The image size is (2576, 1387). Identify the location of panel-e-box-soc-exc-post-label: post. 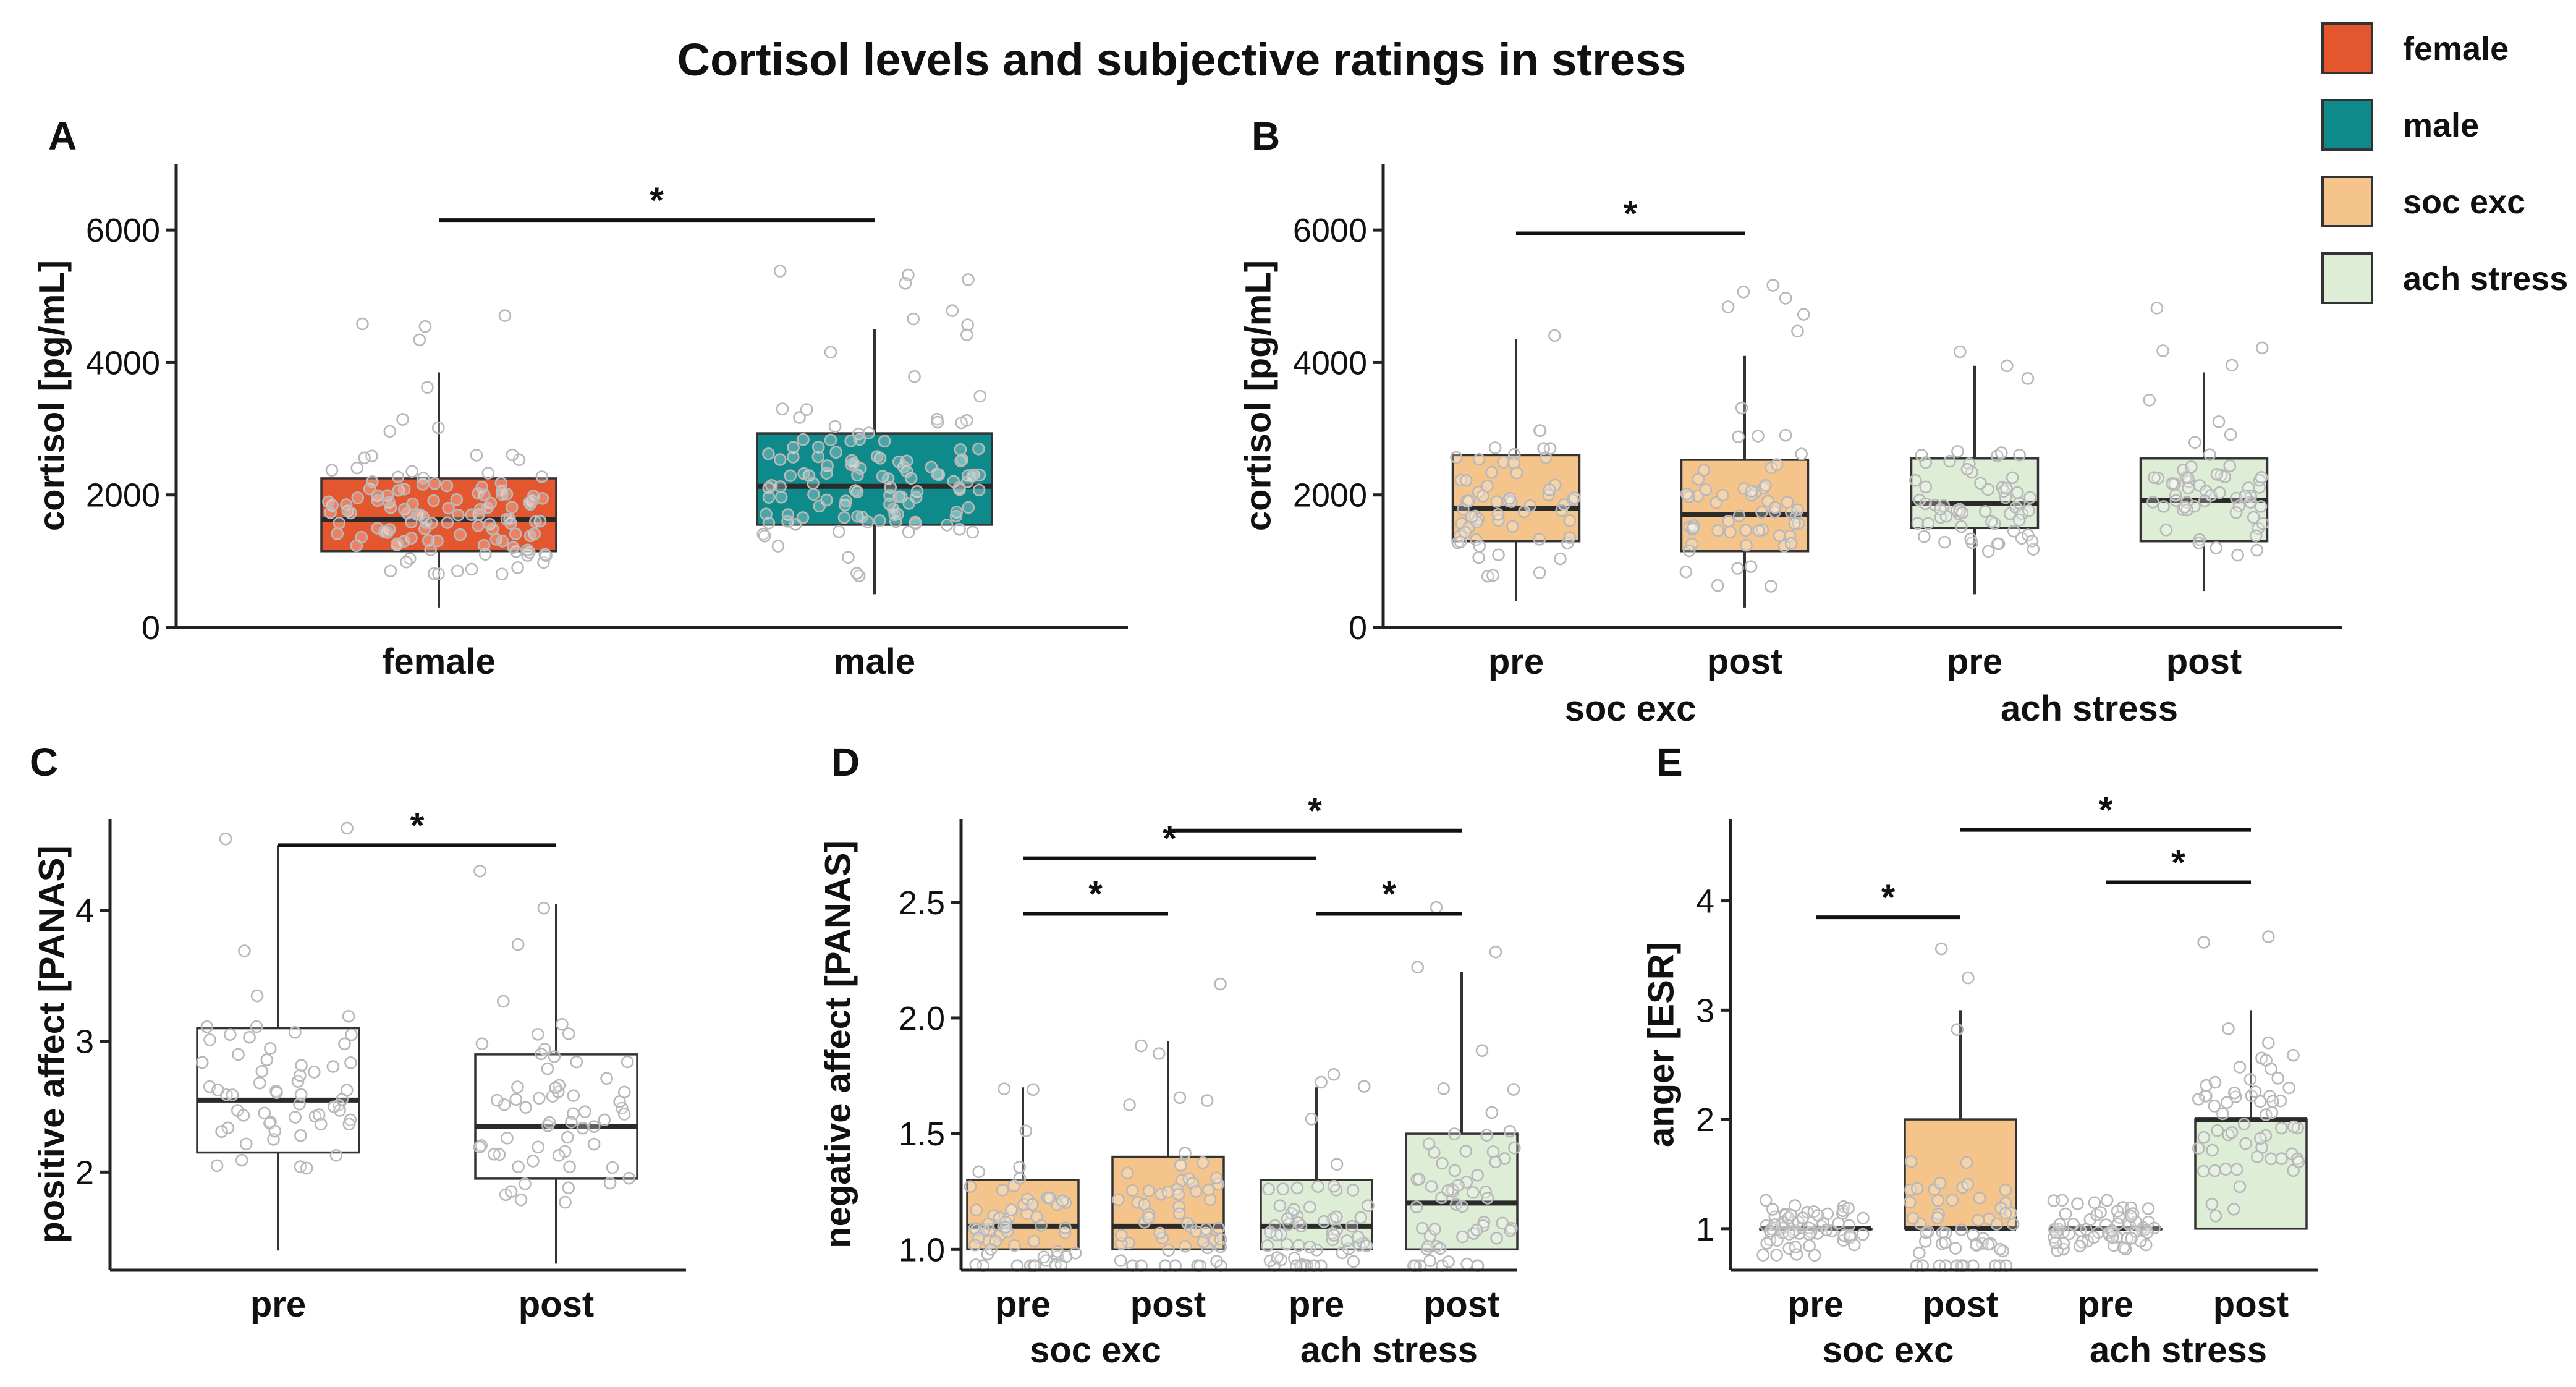
(1960, 1304).